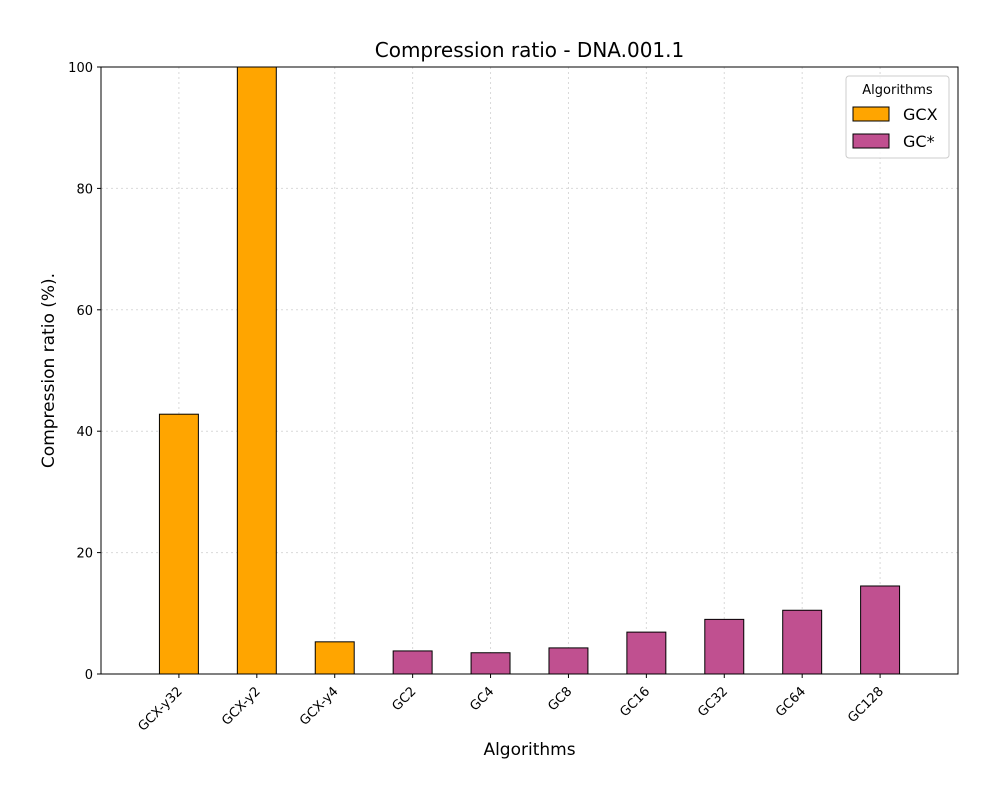  I want to click on y-tick-label: 100, so click(80, 68).